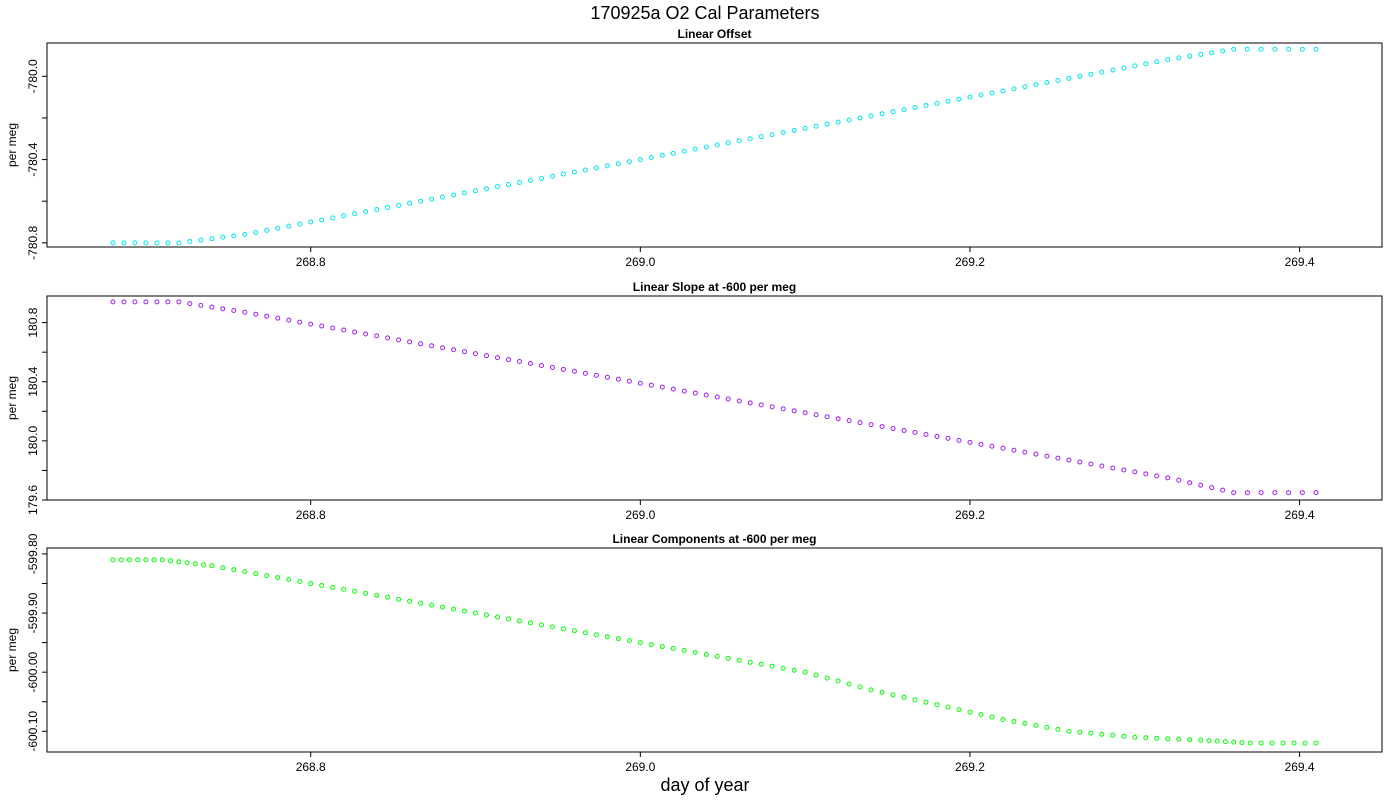 The width and height of the screenshot is (1400, 800). What do you see at coordinates (704, 785) in the screenshot?
I see `x-axis-title: day of year` at bounding box center [704, 785].